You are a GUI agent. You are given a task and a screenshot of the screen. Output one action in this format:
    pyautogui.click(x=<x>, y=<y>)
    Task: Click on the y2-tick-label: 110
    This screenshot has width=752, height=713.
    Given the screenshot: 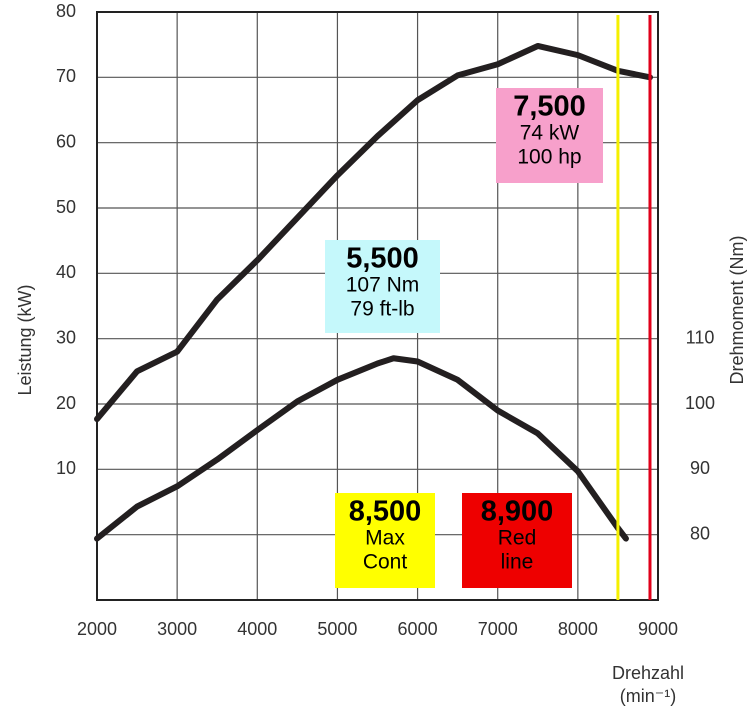 What is the action you would take?
    pyautogui.click(x=700, y=337)
    